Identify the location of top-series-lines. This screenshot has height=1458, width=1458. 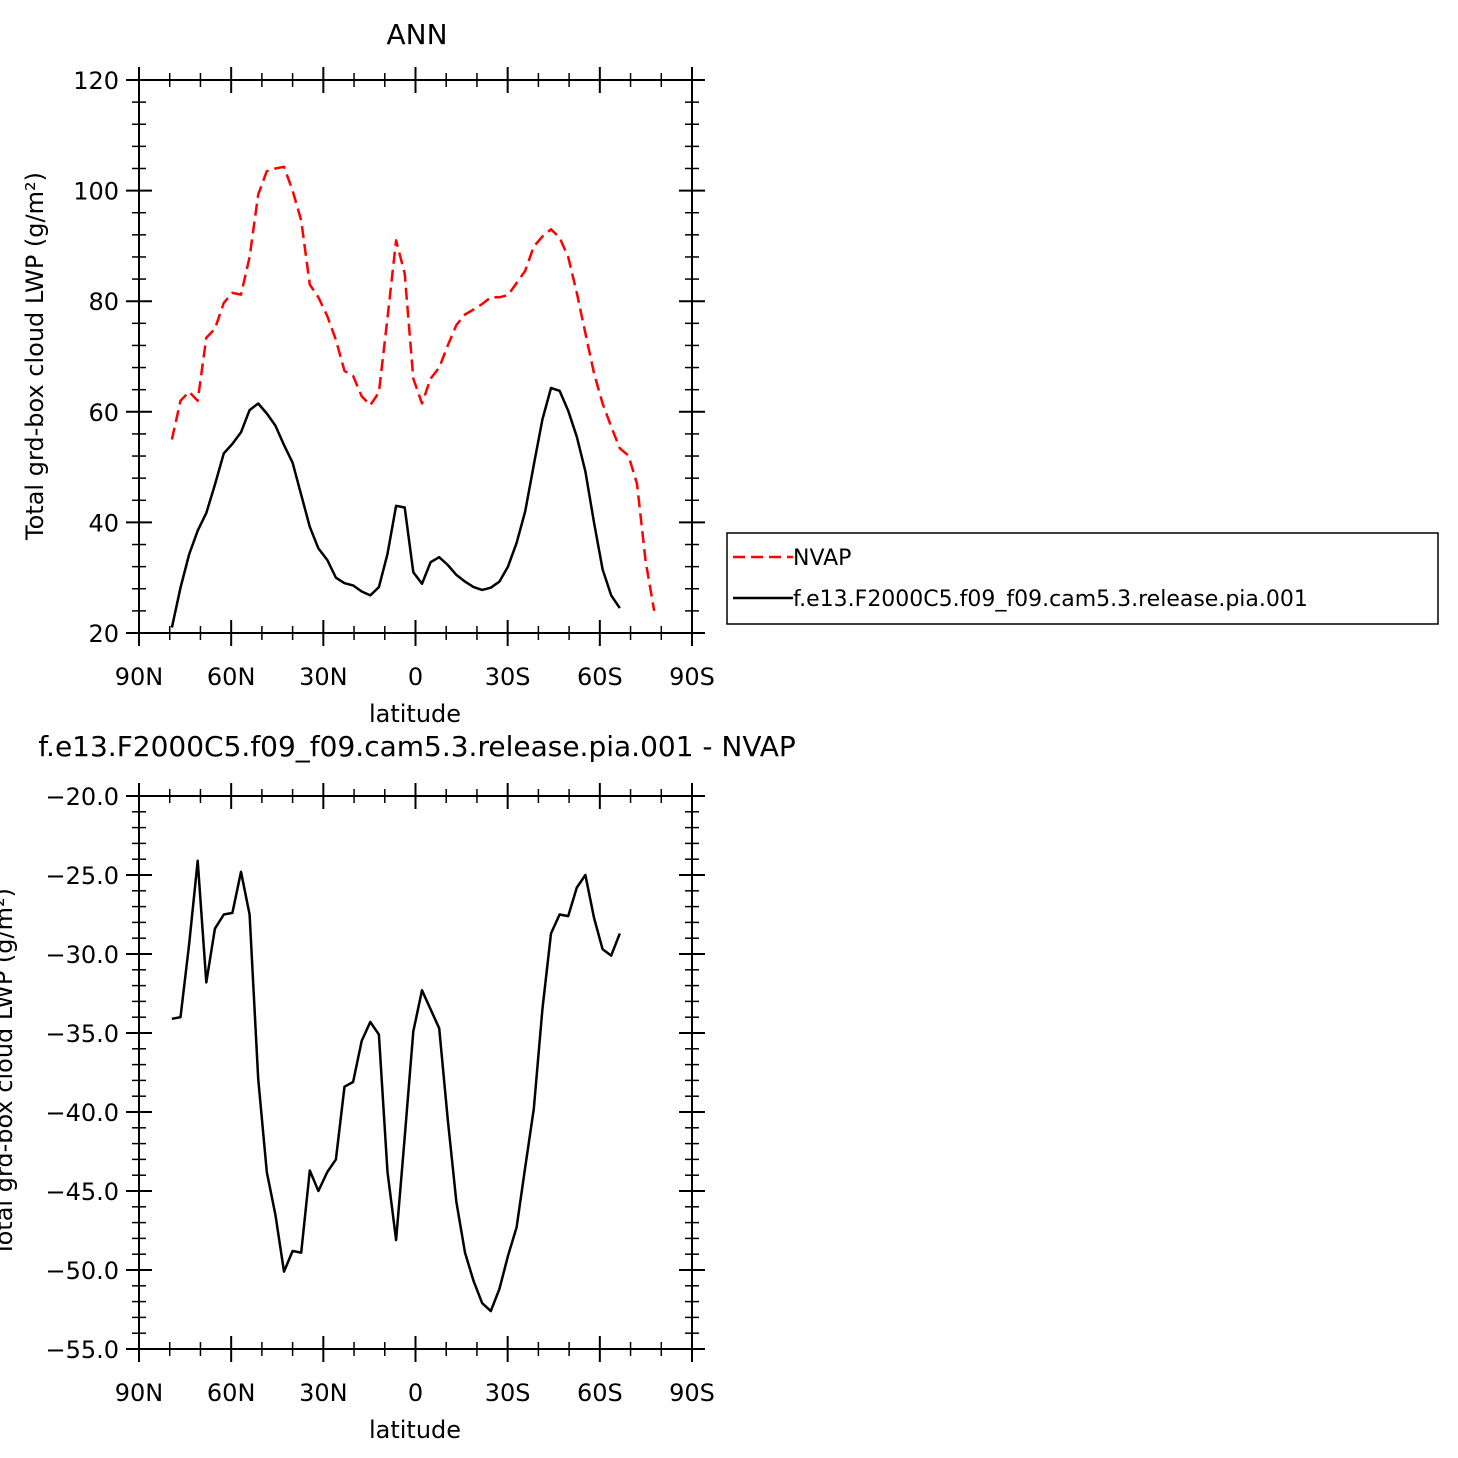
(413, 396).